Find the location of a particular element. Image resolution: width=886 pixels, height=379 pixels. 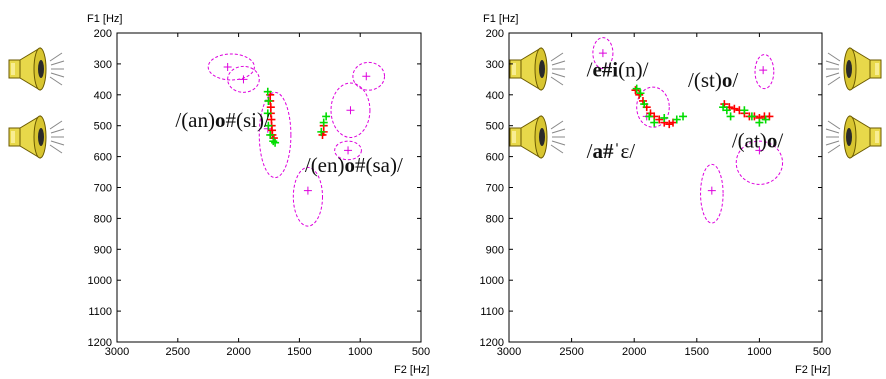

vowel-label: /a#ˈɛ/ is located at coordinates (611, 151).